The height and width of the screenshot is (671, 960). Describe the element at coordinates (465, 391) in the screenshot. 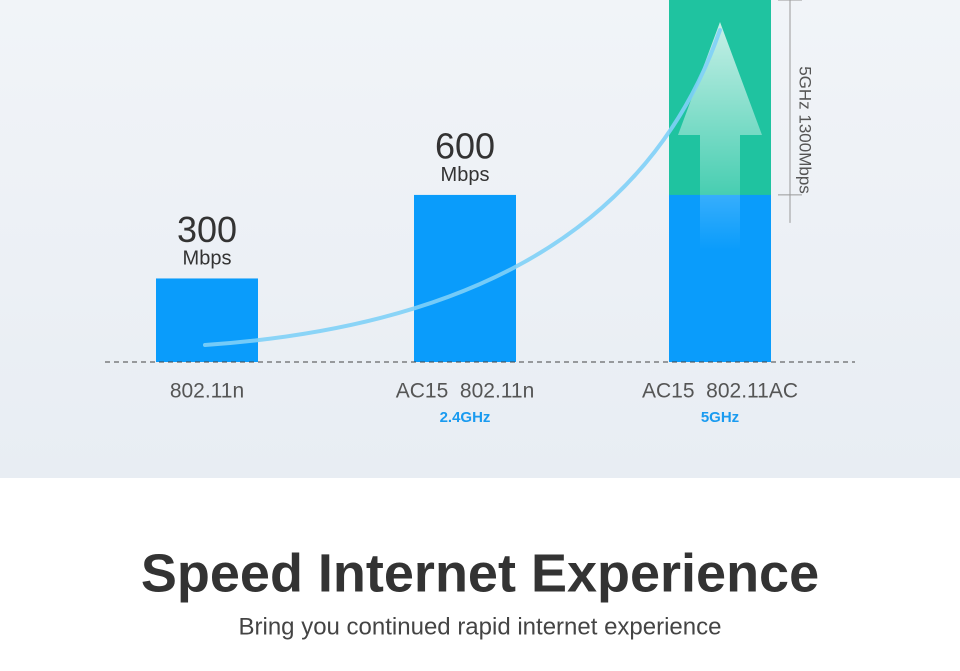

I see `x-tick-label: AC15 802.11n` at that location.